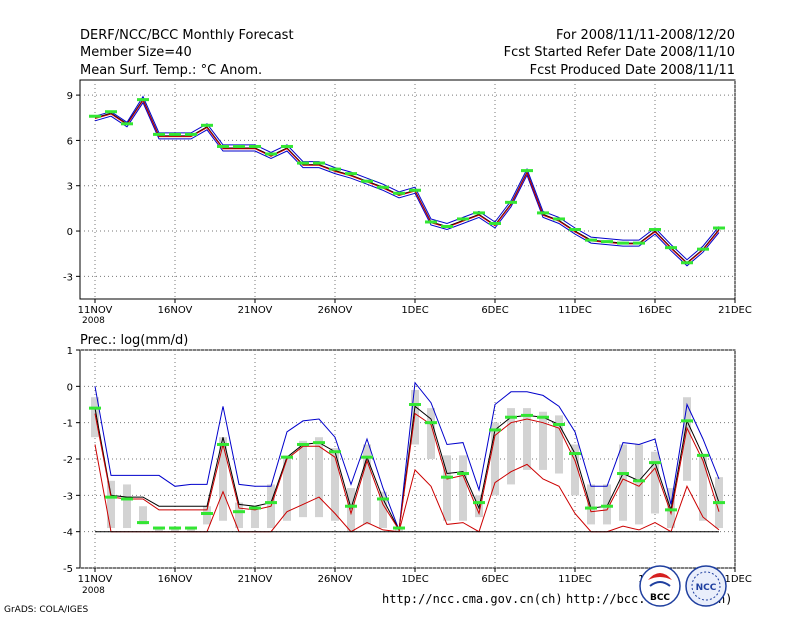 This screenshot has width=800, height=618. What do you see at coordinates (655, 310) in the screenshot?
I see `x-tick-label-7: 16DEC` at bounding box center [655, 310].